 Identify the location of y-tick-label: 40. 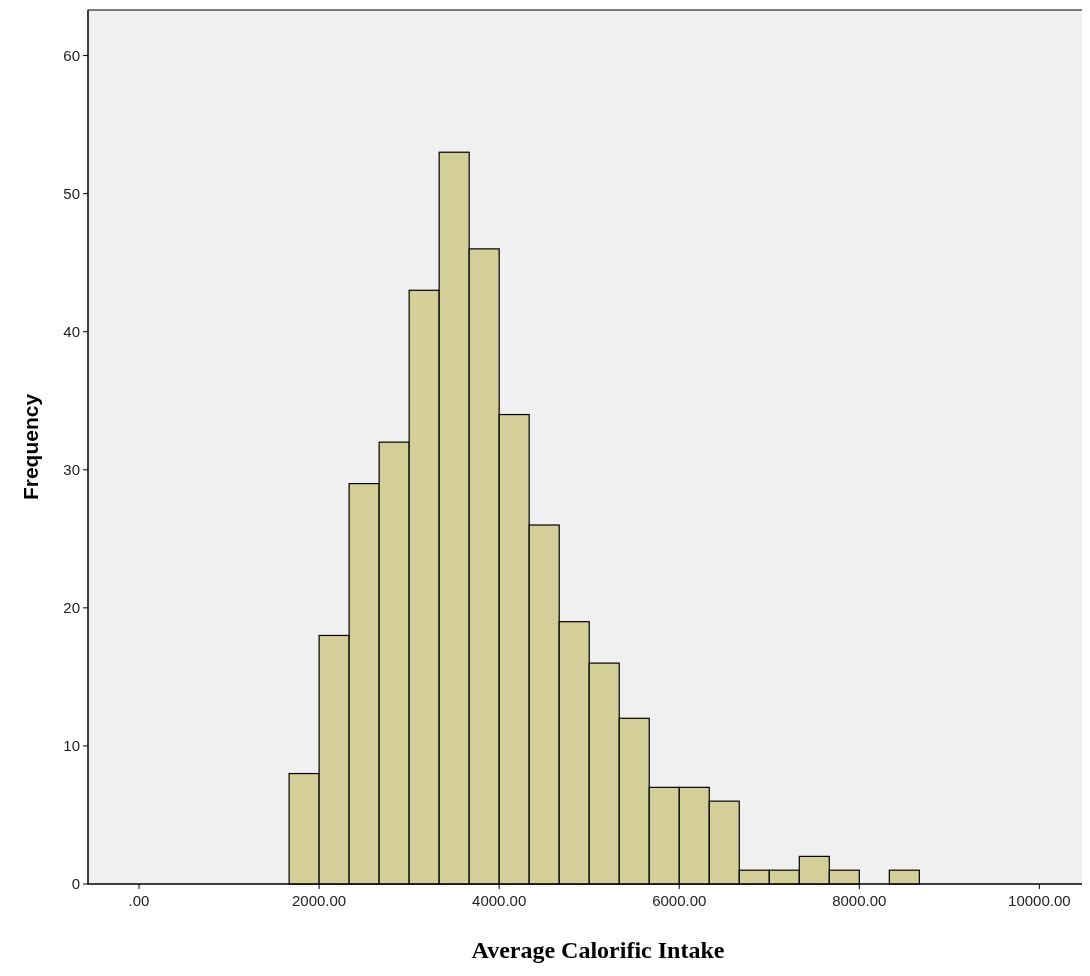
(71, 331).